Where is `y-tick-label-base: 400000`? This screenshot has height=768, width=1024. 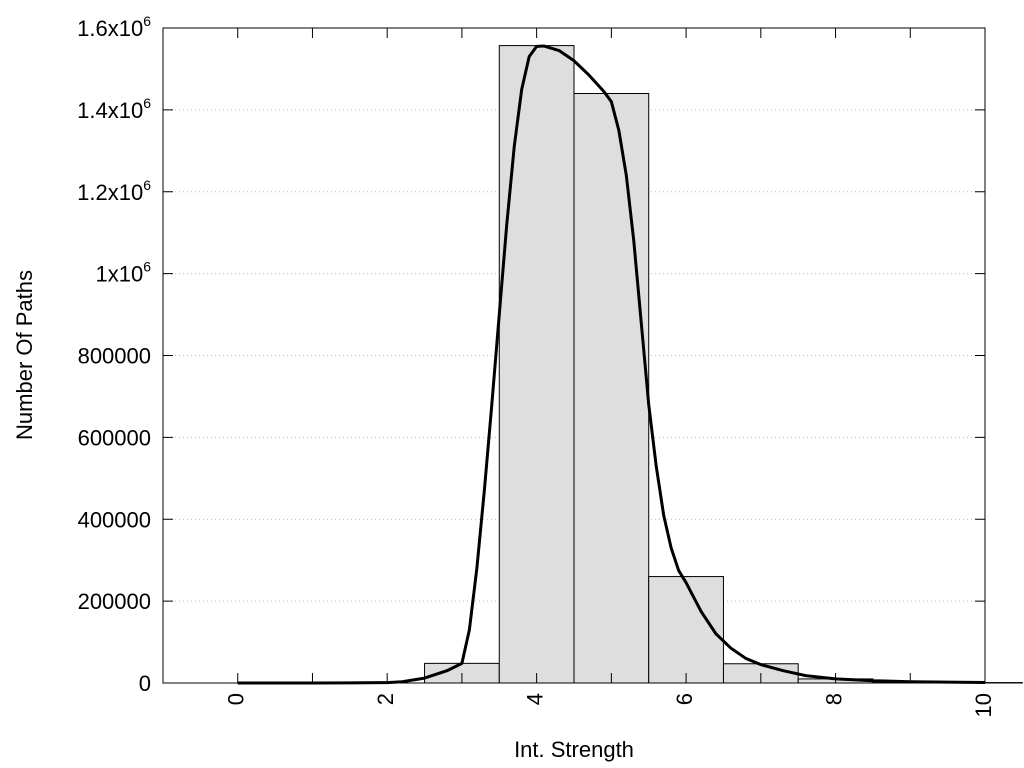 y-tick-label-base: 400000 is located at coordinates (114, 519).